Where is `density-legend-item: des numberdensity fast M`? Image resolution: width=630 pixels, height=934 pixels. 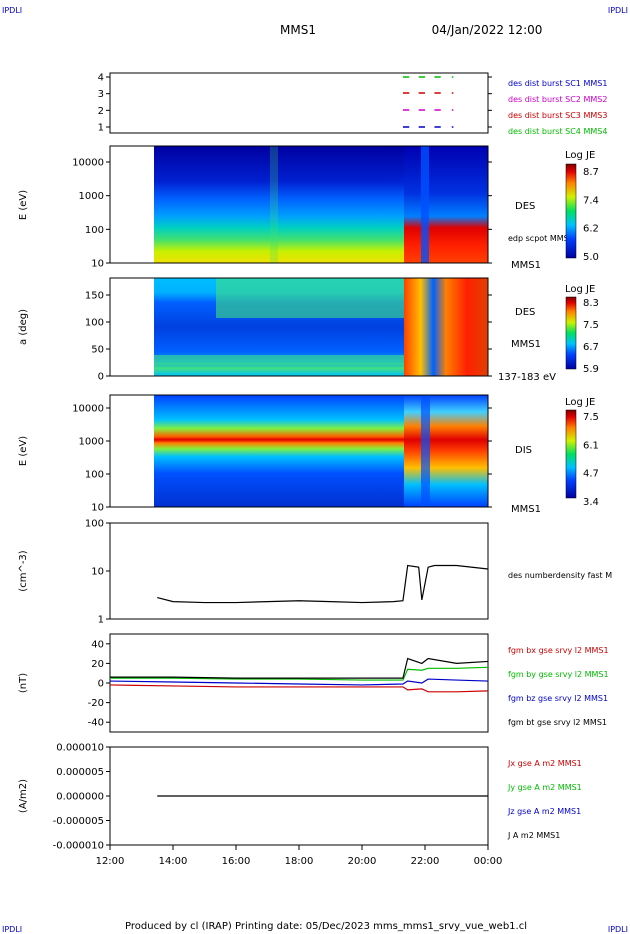
density-legend-item: des numberdensity fast M is located at coordinates (560, 575).